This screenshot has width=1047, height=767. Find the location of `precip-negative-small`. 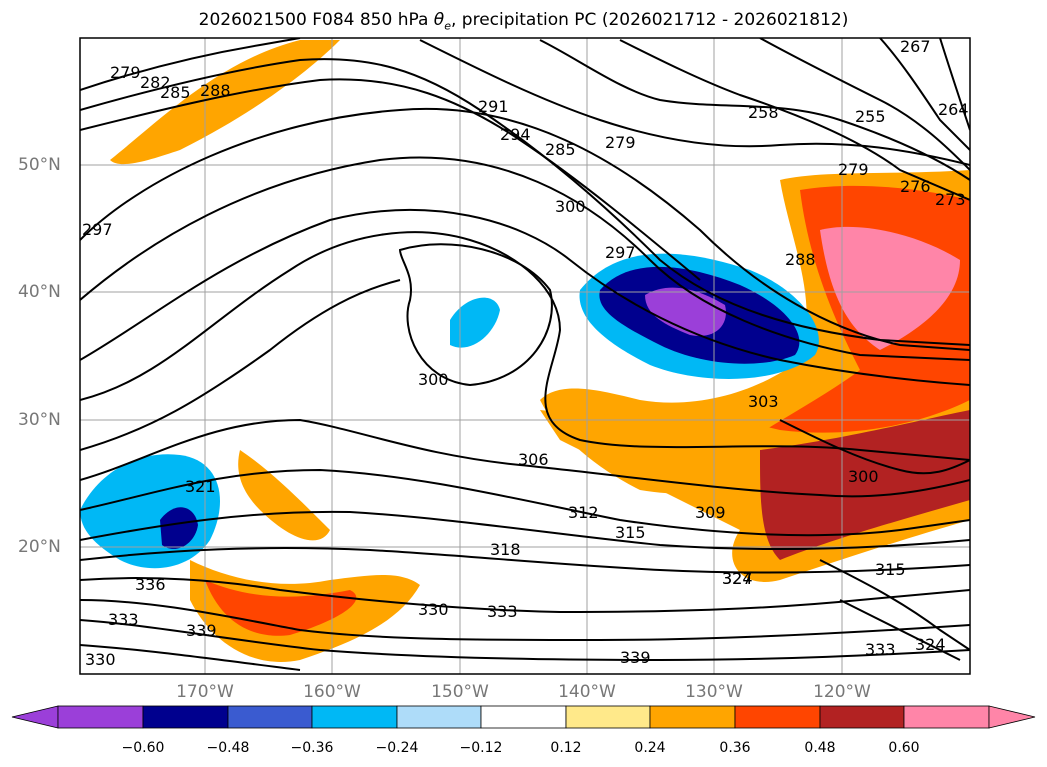

precip-negative-small is located at coordinates (475, 322).